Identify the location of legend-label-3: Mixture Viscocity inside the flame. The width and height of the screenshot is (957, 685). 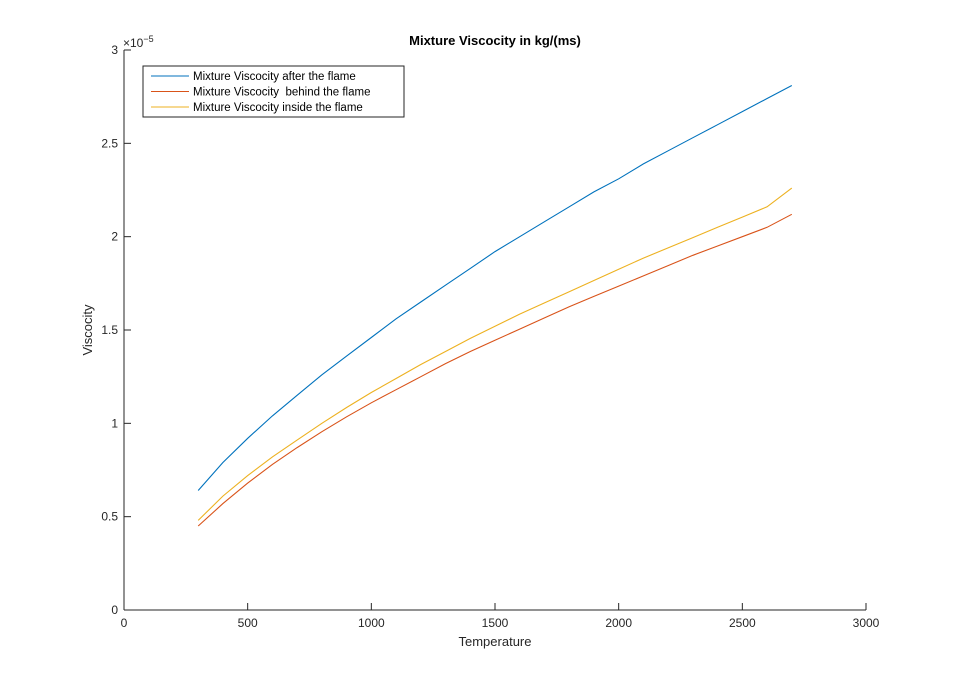
(278, 108).